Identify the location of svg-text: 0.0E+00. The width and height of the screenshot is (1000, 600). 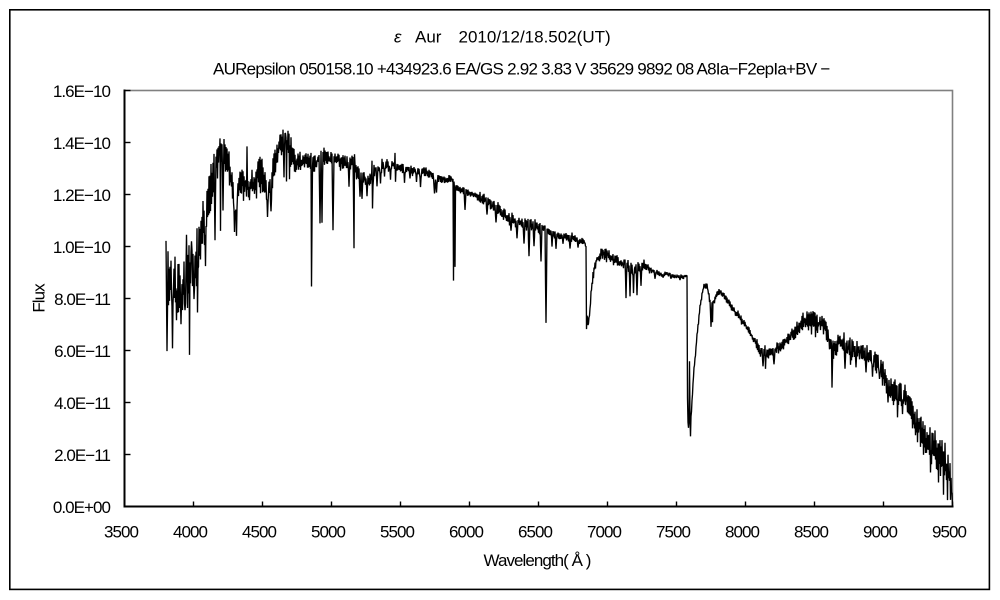
(82, 507).